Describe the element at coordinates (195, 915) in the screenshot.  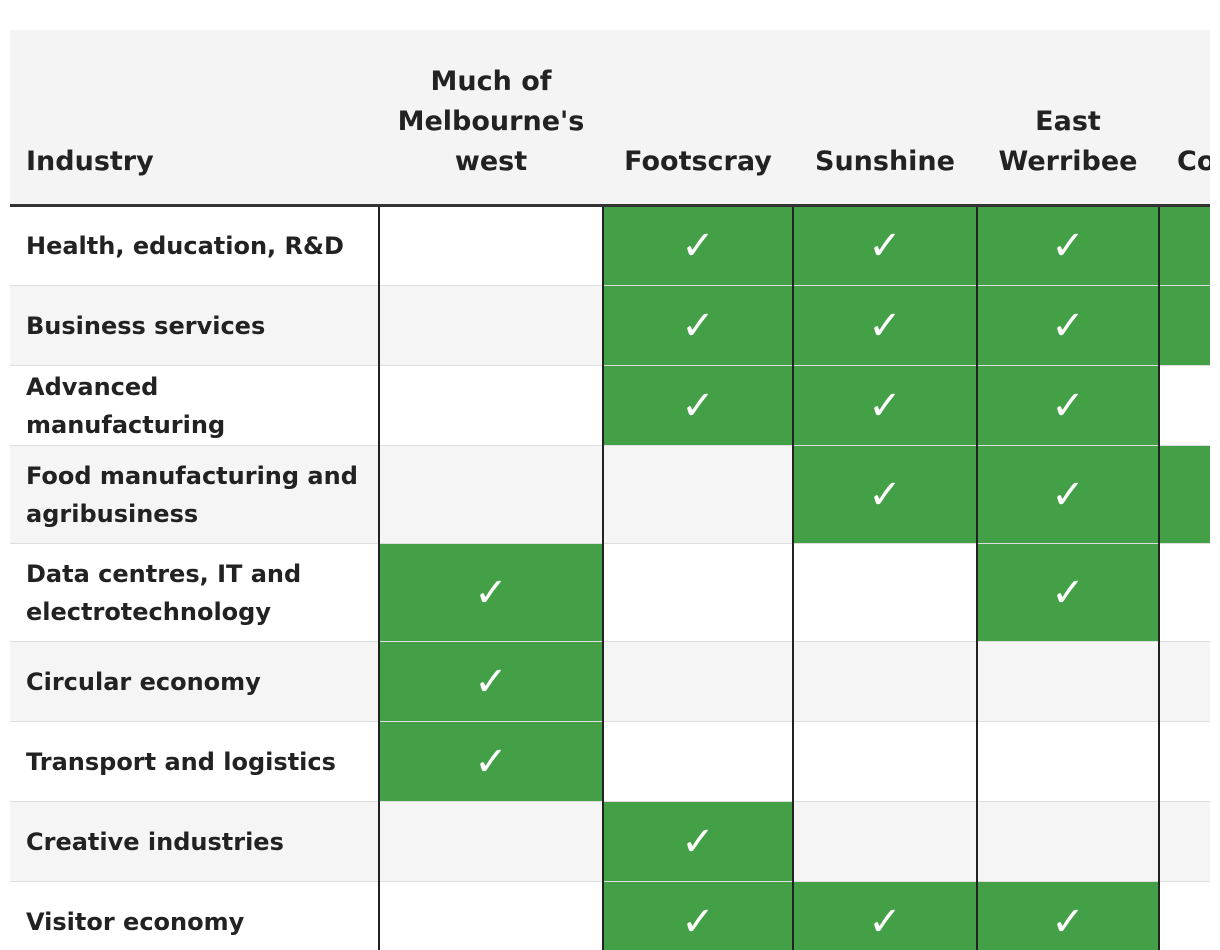
I see `industry-name: Visitor economy` at that location.